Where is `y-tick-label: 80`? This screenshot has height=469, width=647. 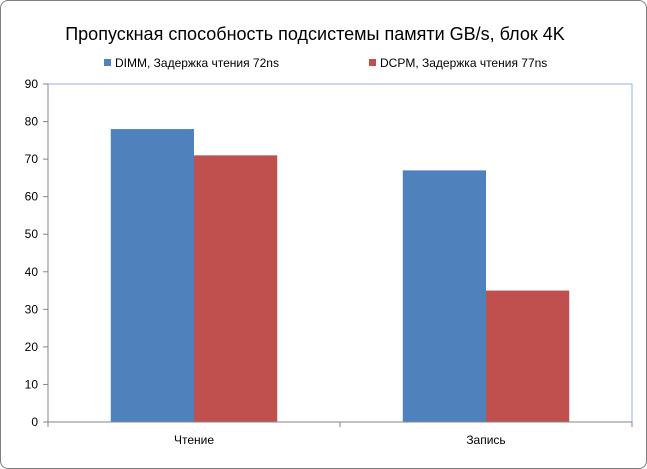
y-tick-label: 80 is located at coordinates (32, 122).